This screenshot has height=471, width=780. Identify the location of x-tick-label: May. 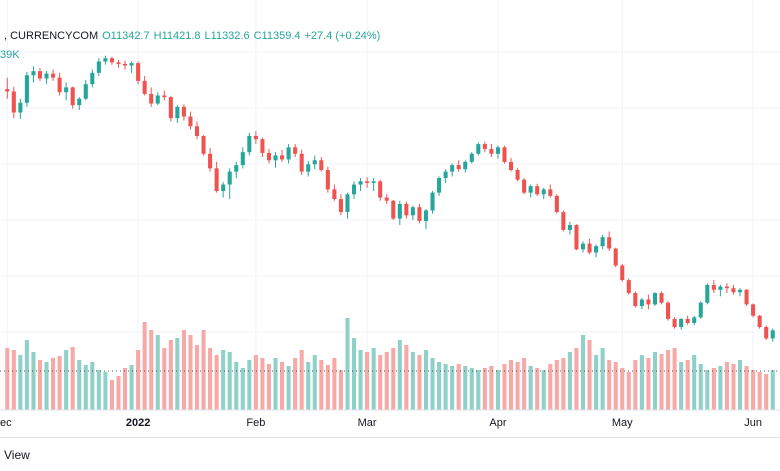
(622, 423).